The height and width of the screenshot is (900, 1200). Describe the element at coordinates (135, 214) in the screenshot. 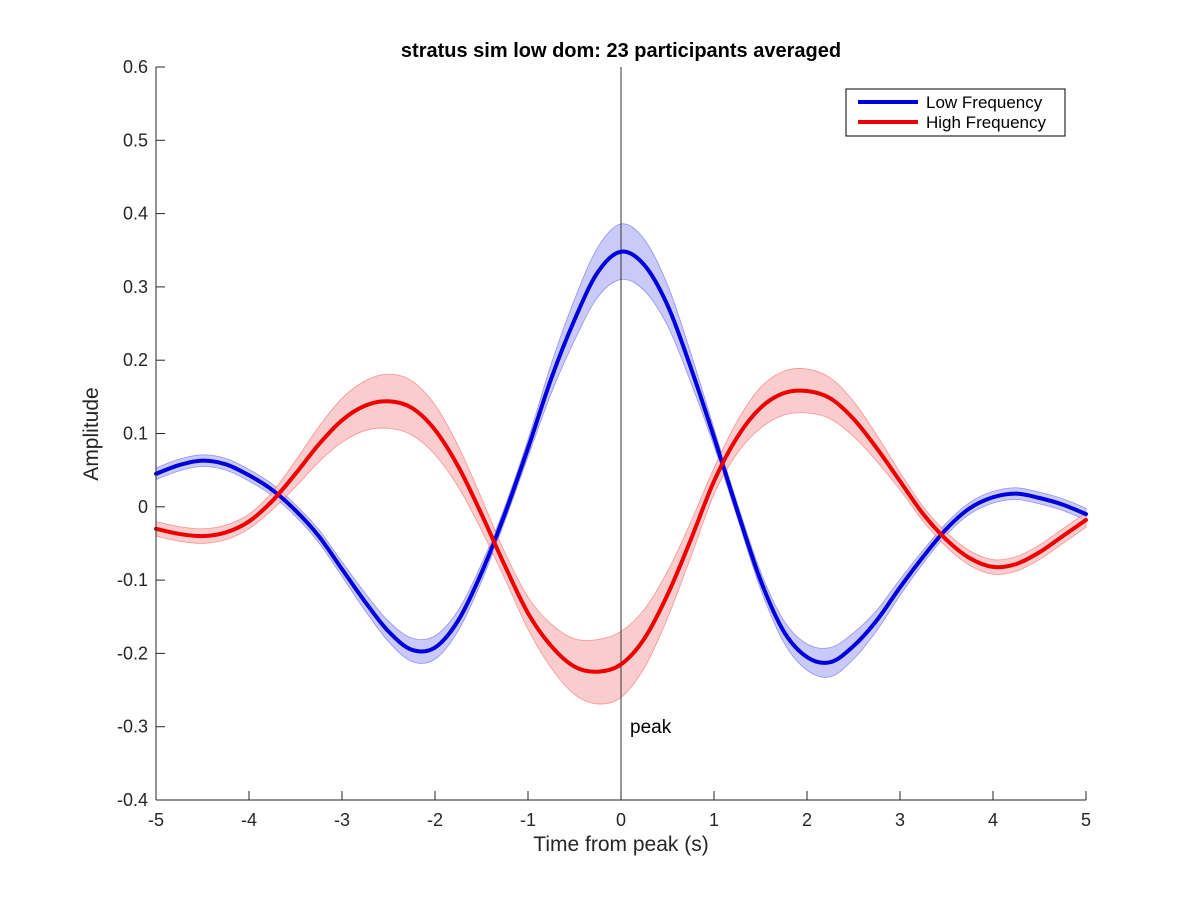

I see `y-tick-label: 0.4` at that location.